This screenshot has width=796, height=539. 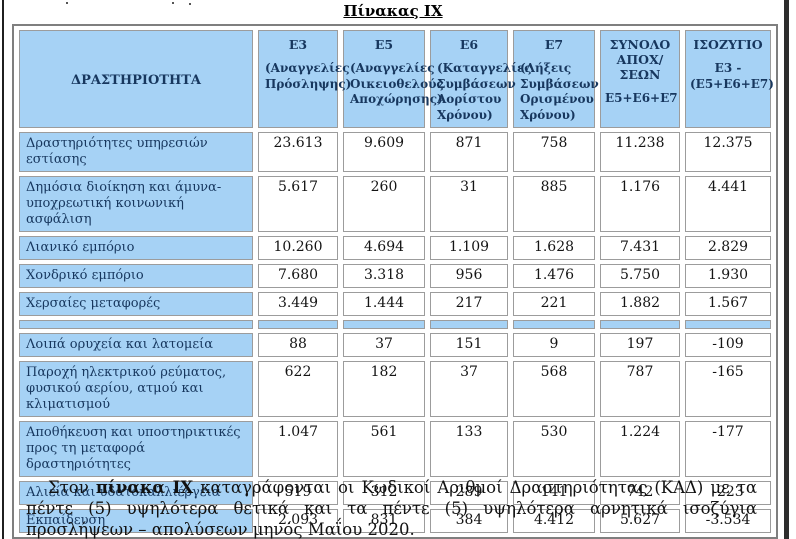 What do you see at coordinates (298, 345) in the screenshot?
I see `value-cell: 88` at bounding box center [298, 345].